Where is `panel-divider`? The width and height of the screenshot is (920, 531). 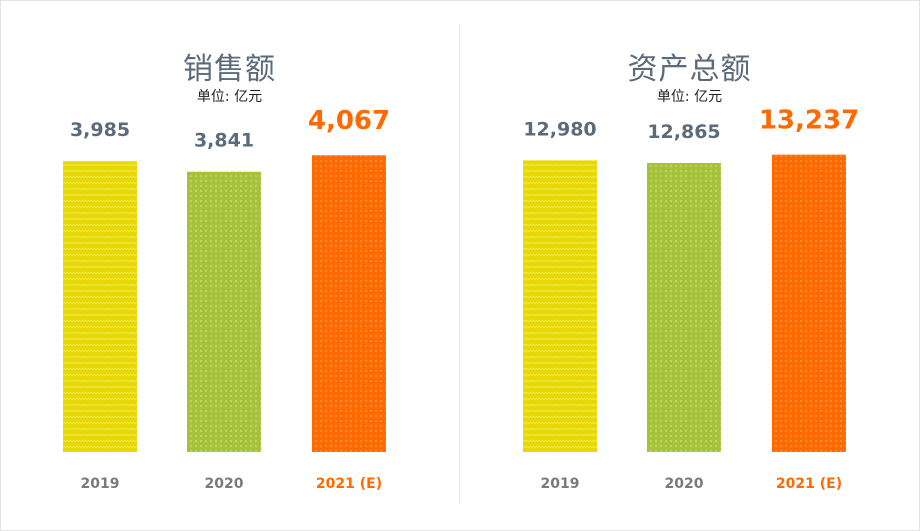 panel-divider is located at coordinates (459, 264).